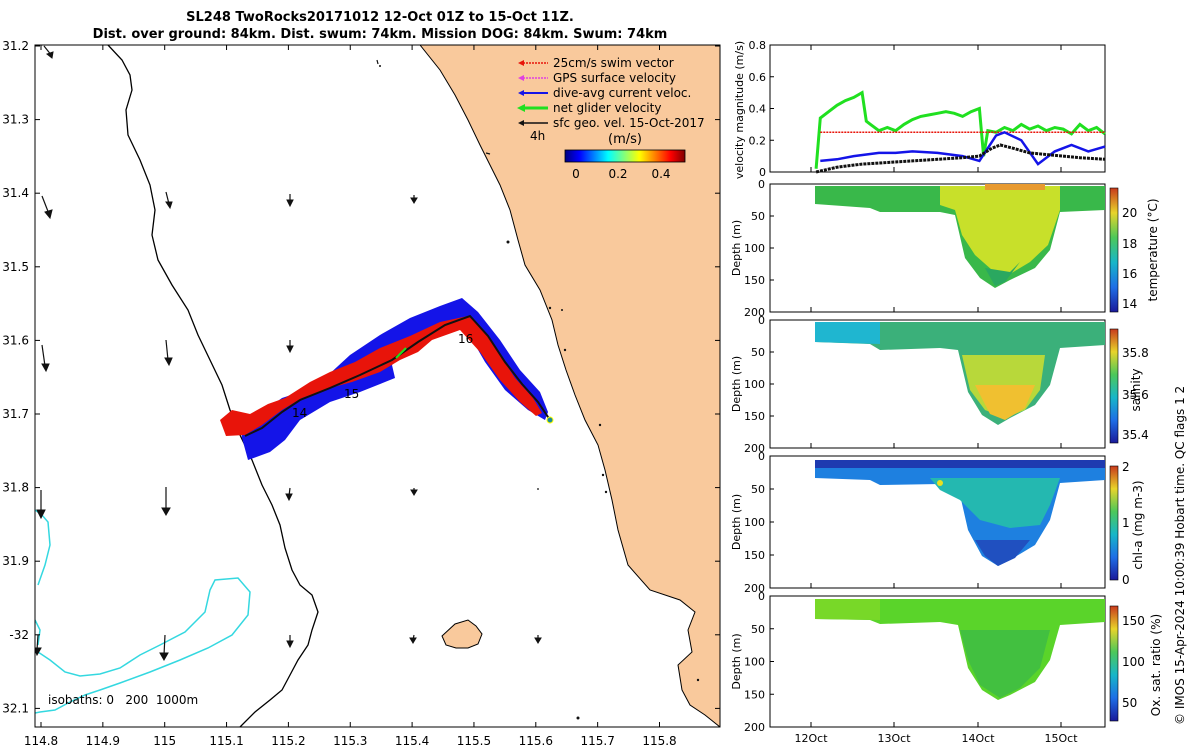 The image size is (1200, 750). Describe the element at coordinates (1135, 353) in the screenshot. I see `colorbar-tick: 35.8` at that location.